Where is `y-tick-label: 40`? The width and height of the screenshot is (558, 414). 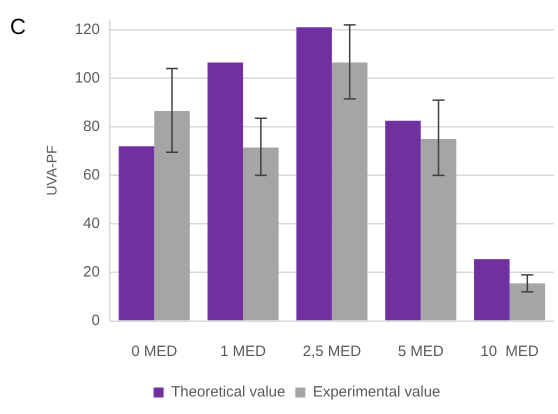 y-tick-label: 40 is located at coordinates (91, 223).